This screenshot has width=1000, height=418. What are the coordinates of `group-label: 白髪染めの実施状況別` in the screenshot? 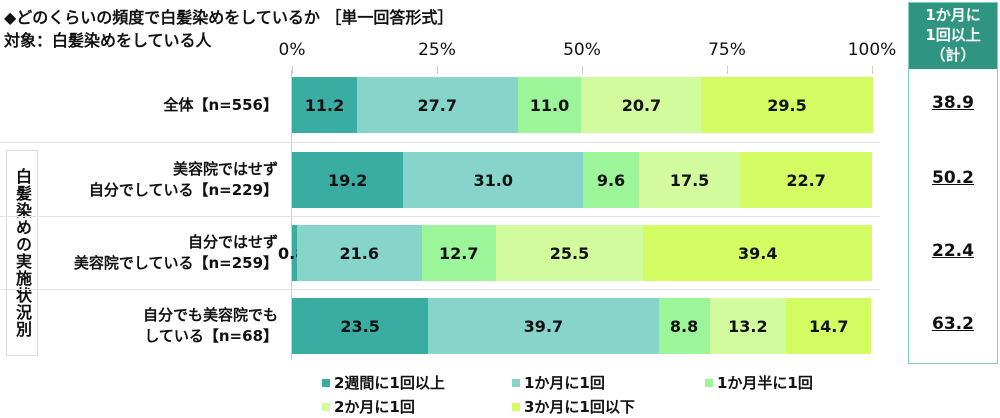 It's located at (22, 253).